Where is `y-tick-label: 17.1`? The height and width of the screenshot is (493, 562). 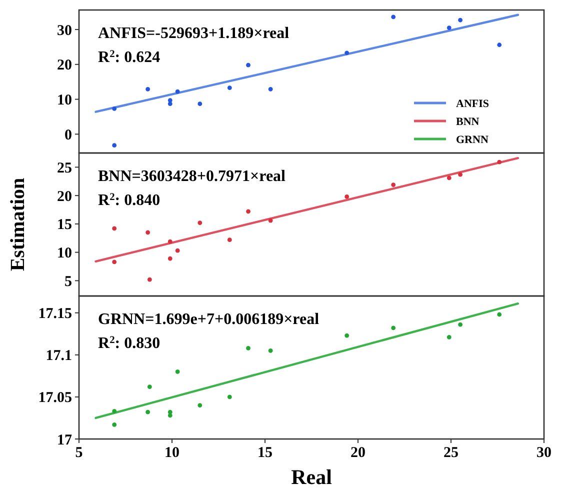
y-tick-label: 17.1 is located at coordinates (59, 356).